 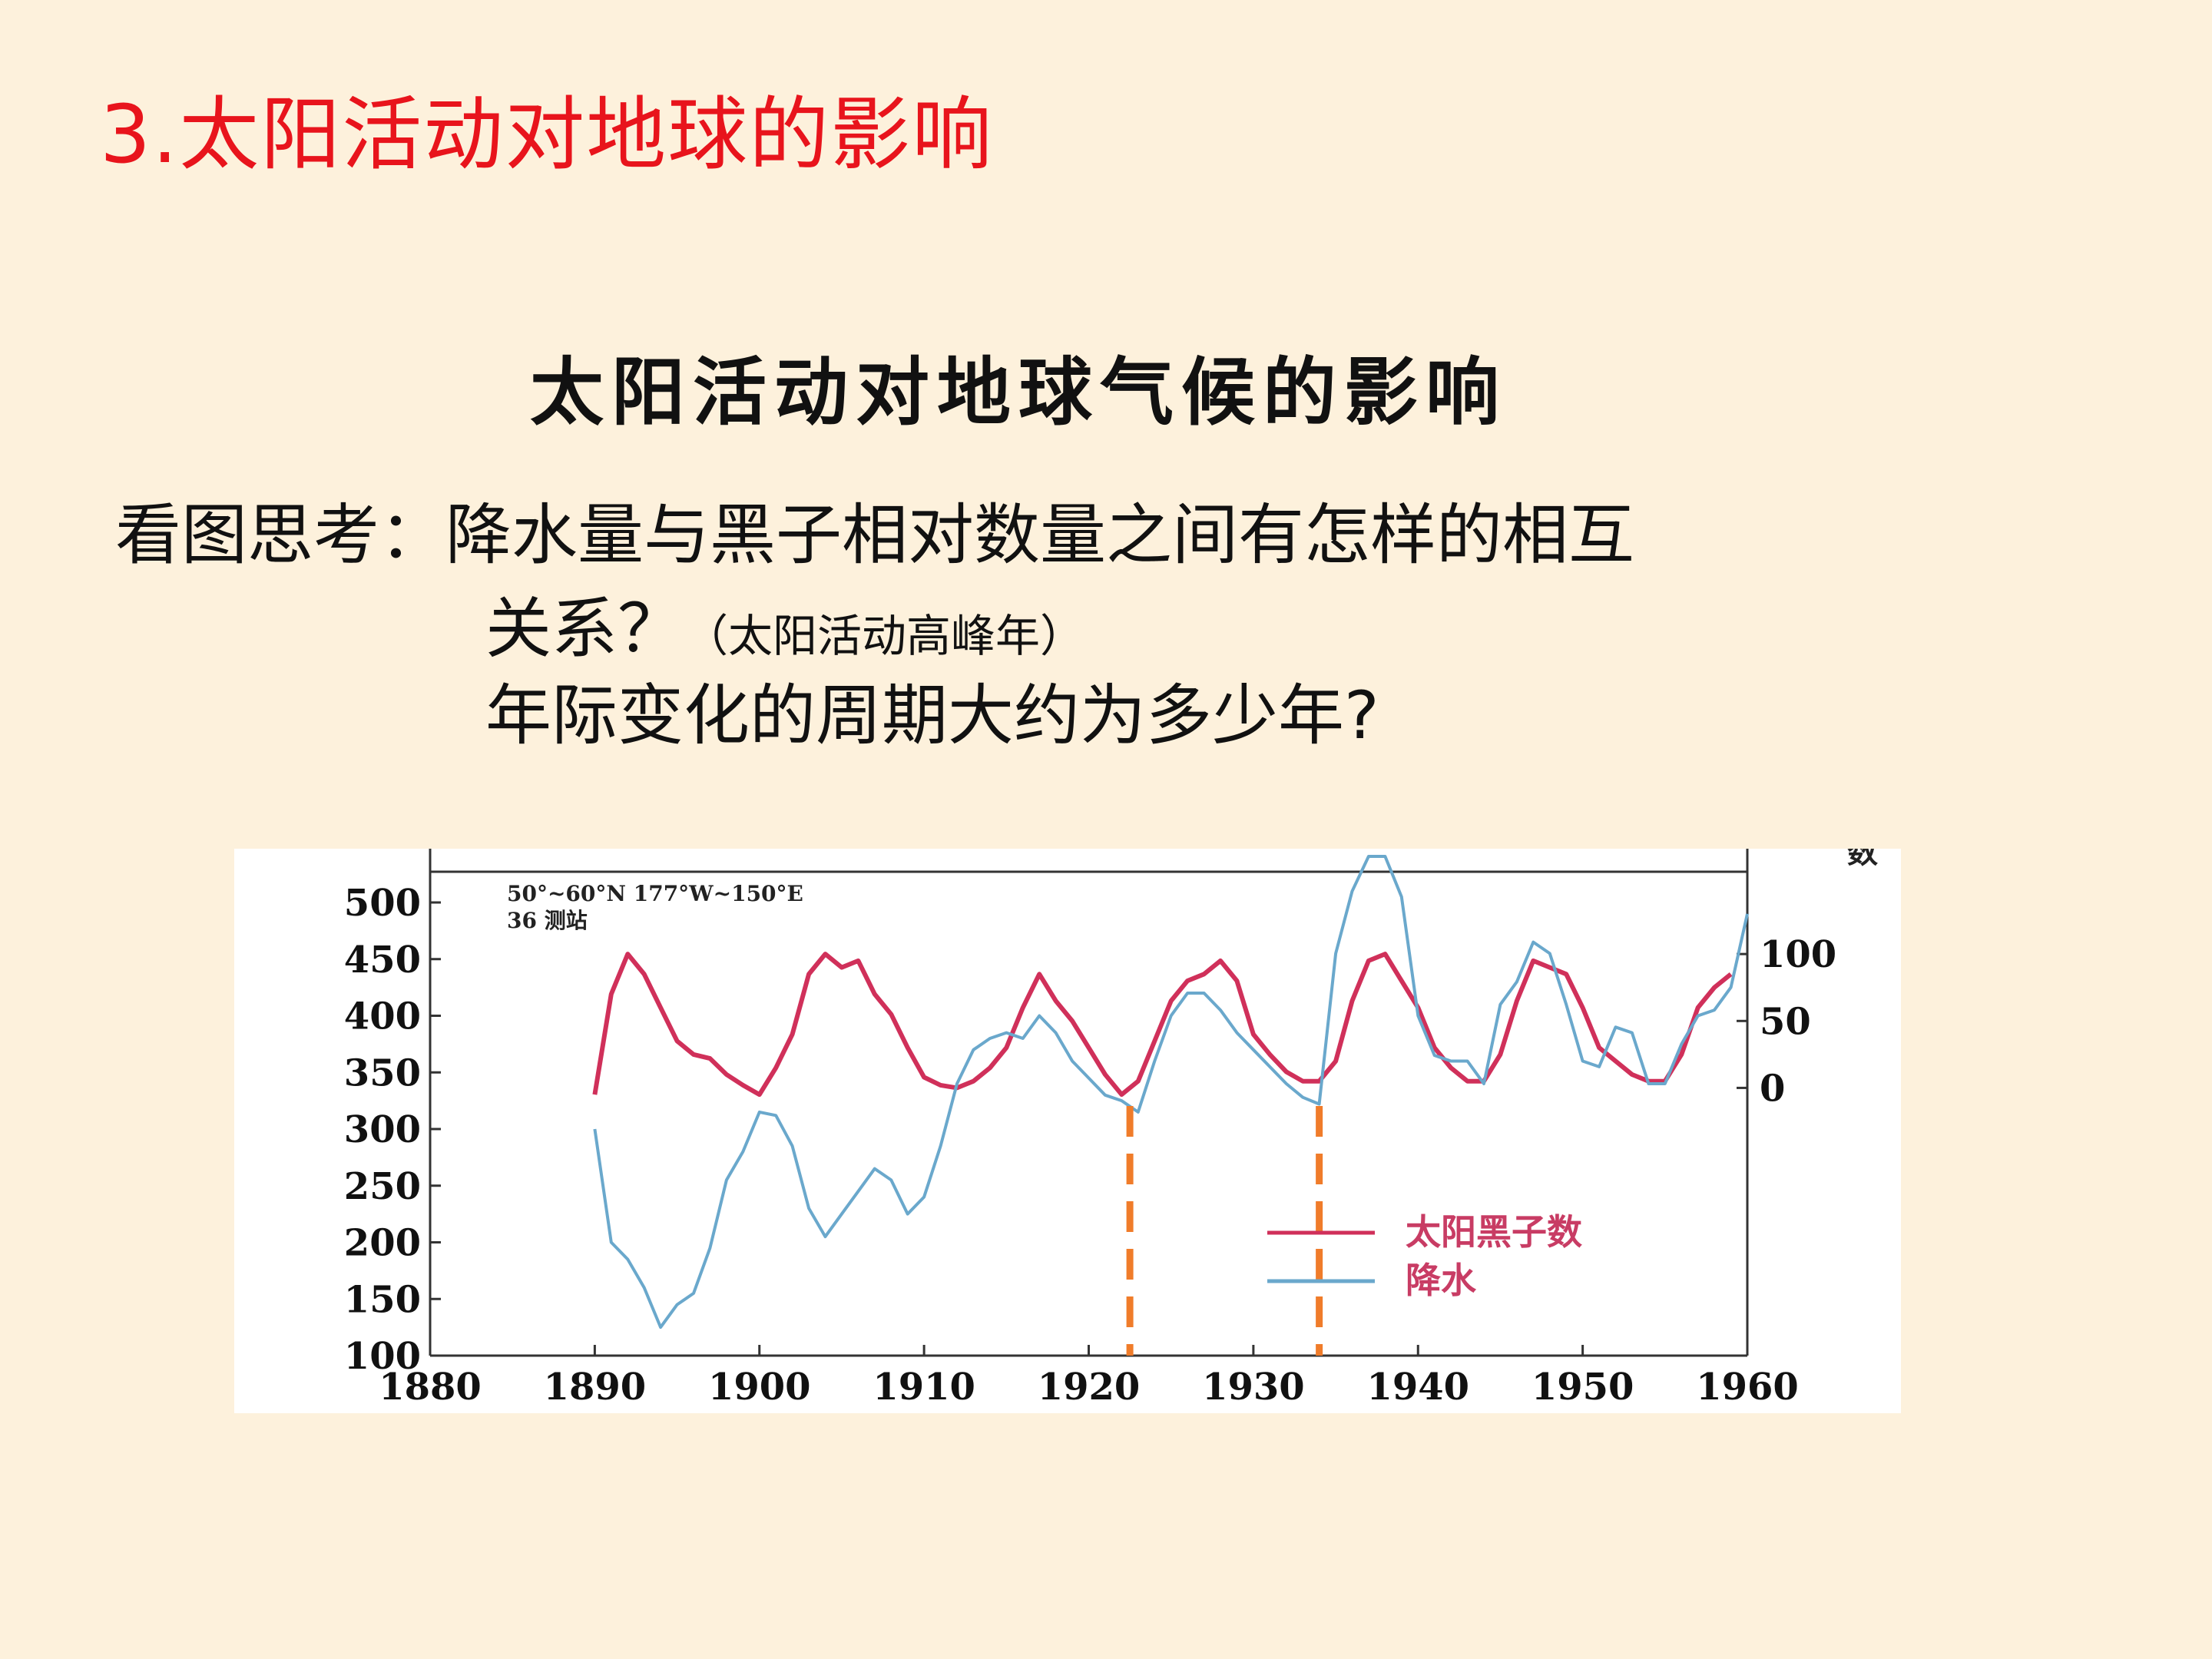 I want to click on legend-label-sunspot: 太阳黑子数, so click(x=1494, y=1232).